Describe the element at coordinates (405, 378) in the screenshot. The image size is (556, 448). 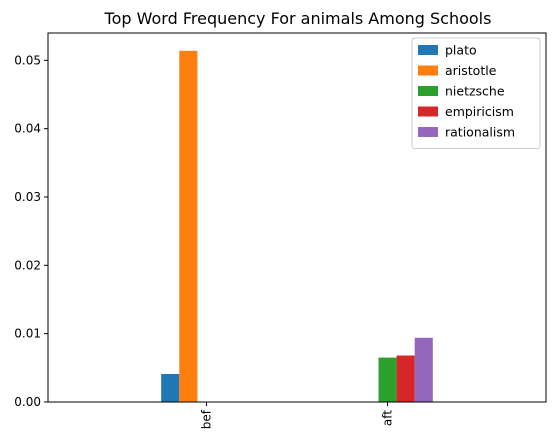
I see `bar-empiricism-aft` at that location.